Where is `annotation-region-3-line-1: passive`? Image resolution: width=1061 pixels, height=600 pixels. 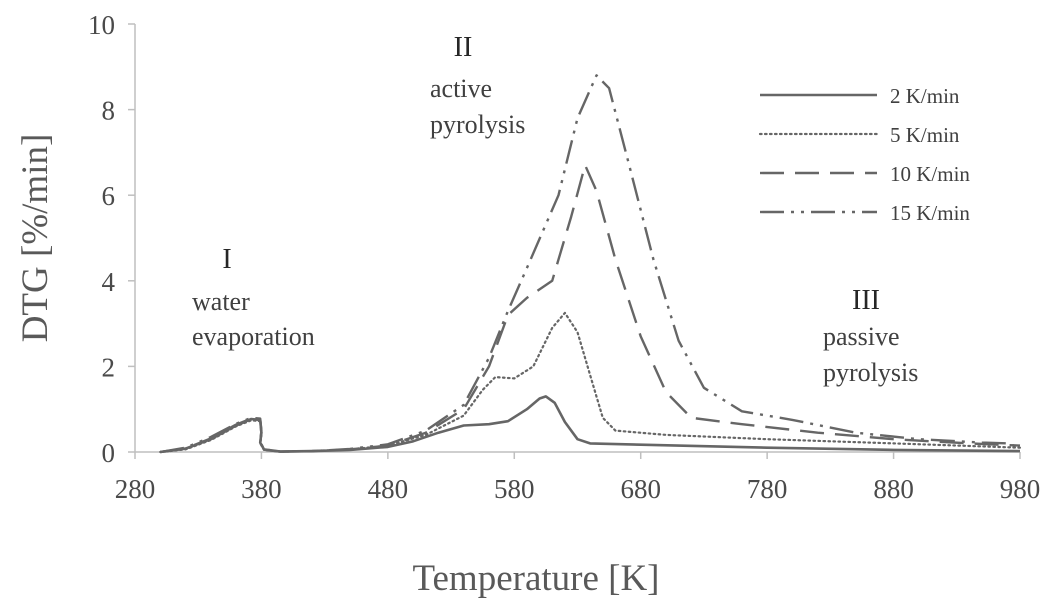 annotation-region-3-line-1: passive is located at coordinates (861, 336).